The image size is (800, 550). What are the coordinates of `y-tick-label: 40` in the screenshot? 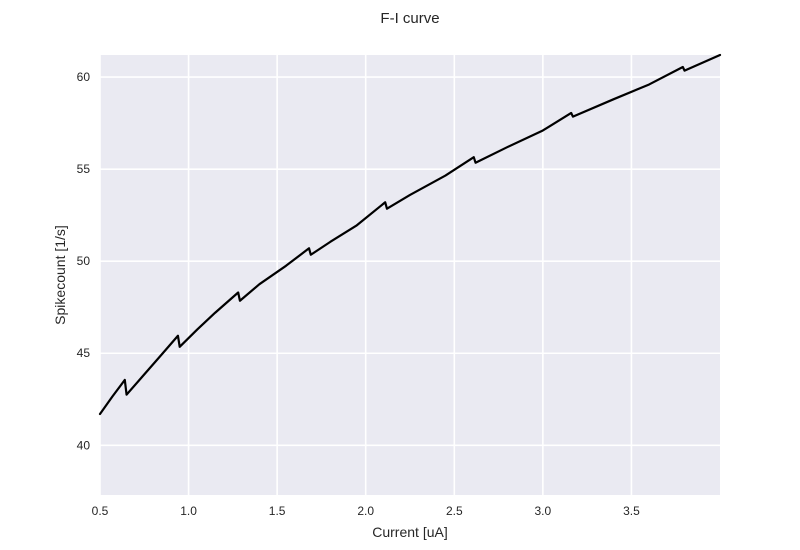 It's located at (84, 445).